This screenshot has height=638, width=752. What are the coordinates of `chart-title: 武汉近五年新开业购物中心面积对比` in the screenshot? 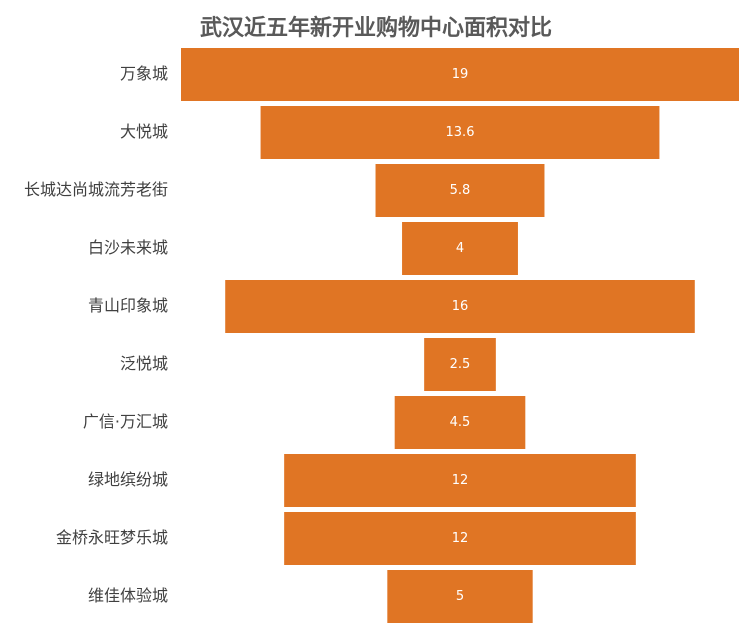 It's located at (375, 28).